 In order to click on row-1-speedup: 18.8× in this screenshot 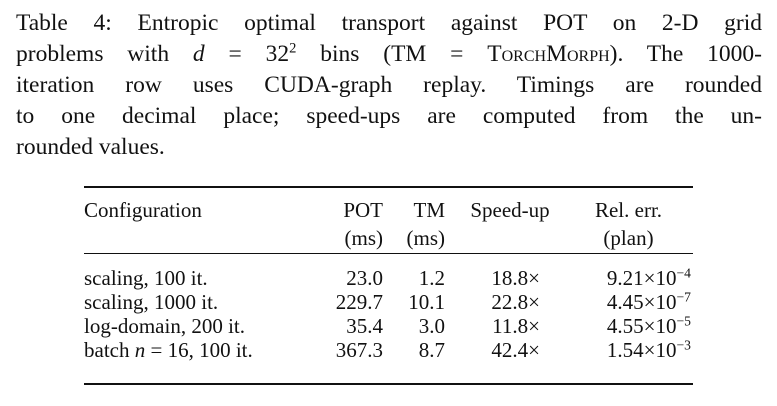, I will do `click(515, 278)`.